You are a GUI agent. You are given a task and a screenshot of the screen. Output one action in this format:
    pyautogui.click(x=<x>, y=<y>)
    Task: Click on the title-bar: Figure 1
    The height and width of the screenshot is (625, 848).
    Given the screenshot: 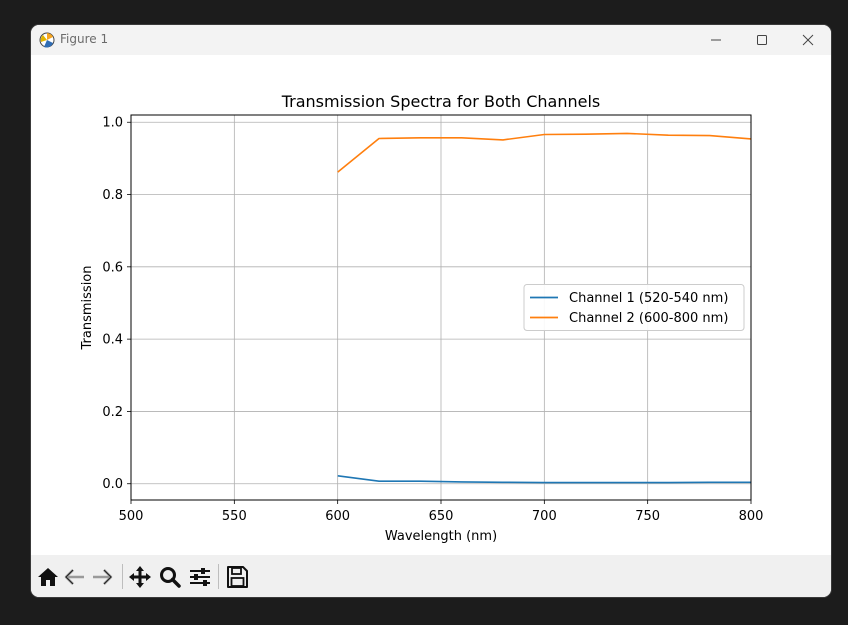 What is the action you would take?
    pyautogui.click(x=431, y=40)
    